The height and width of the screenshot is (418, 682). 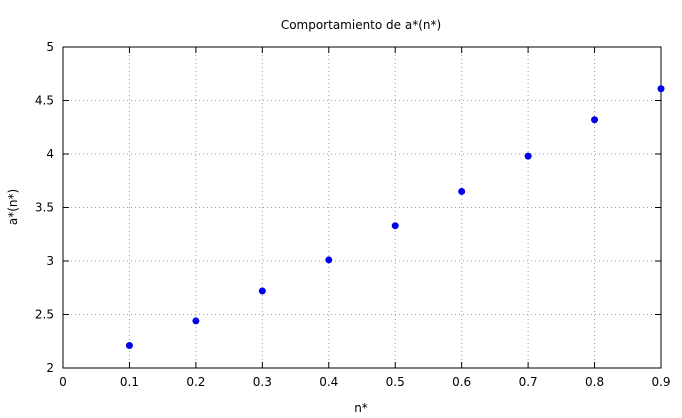 What do you see at coordinates (328, 382) in the screenshot?
I see `x-tick-label: 0.4` at bounding box center [328, 382].